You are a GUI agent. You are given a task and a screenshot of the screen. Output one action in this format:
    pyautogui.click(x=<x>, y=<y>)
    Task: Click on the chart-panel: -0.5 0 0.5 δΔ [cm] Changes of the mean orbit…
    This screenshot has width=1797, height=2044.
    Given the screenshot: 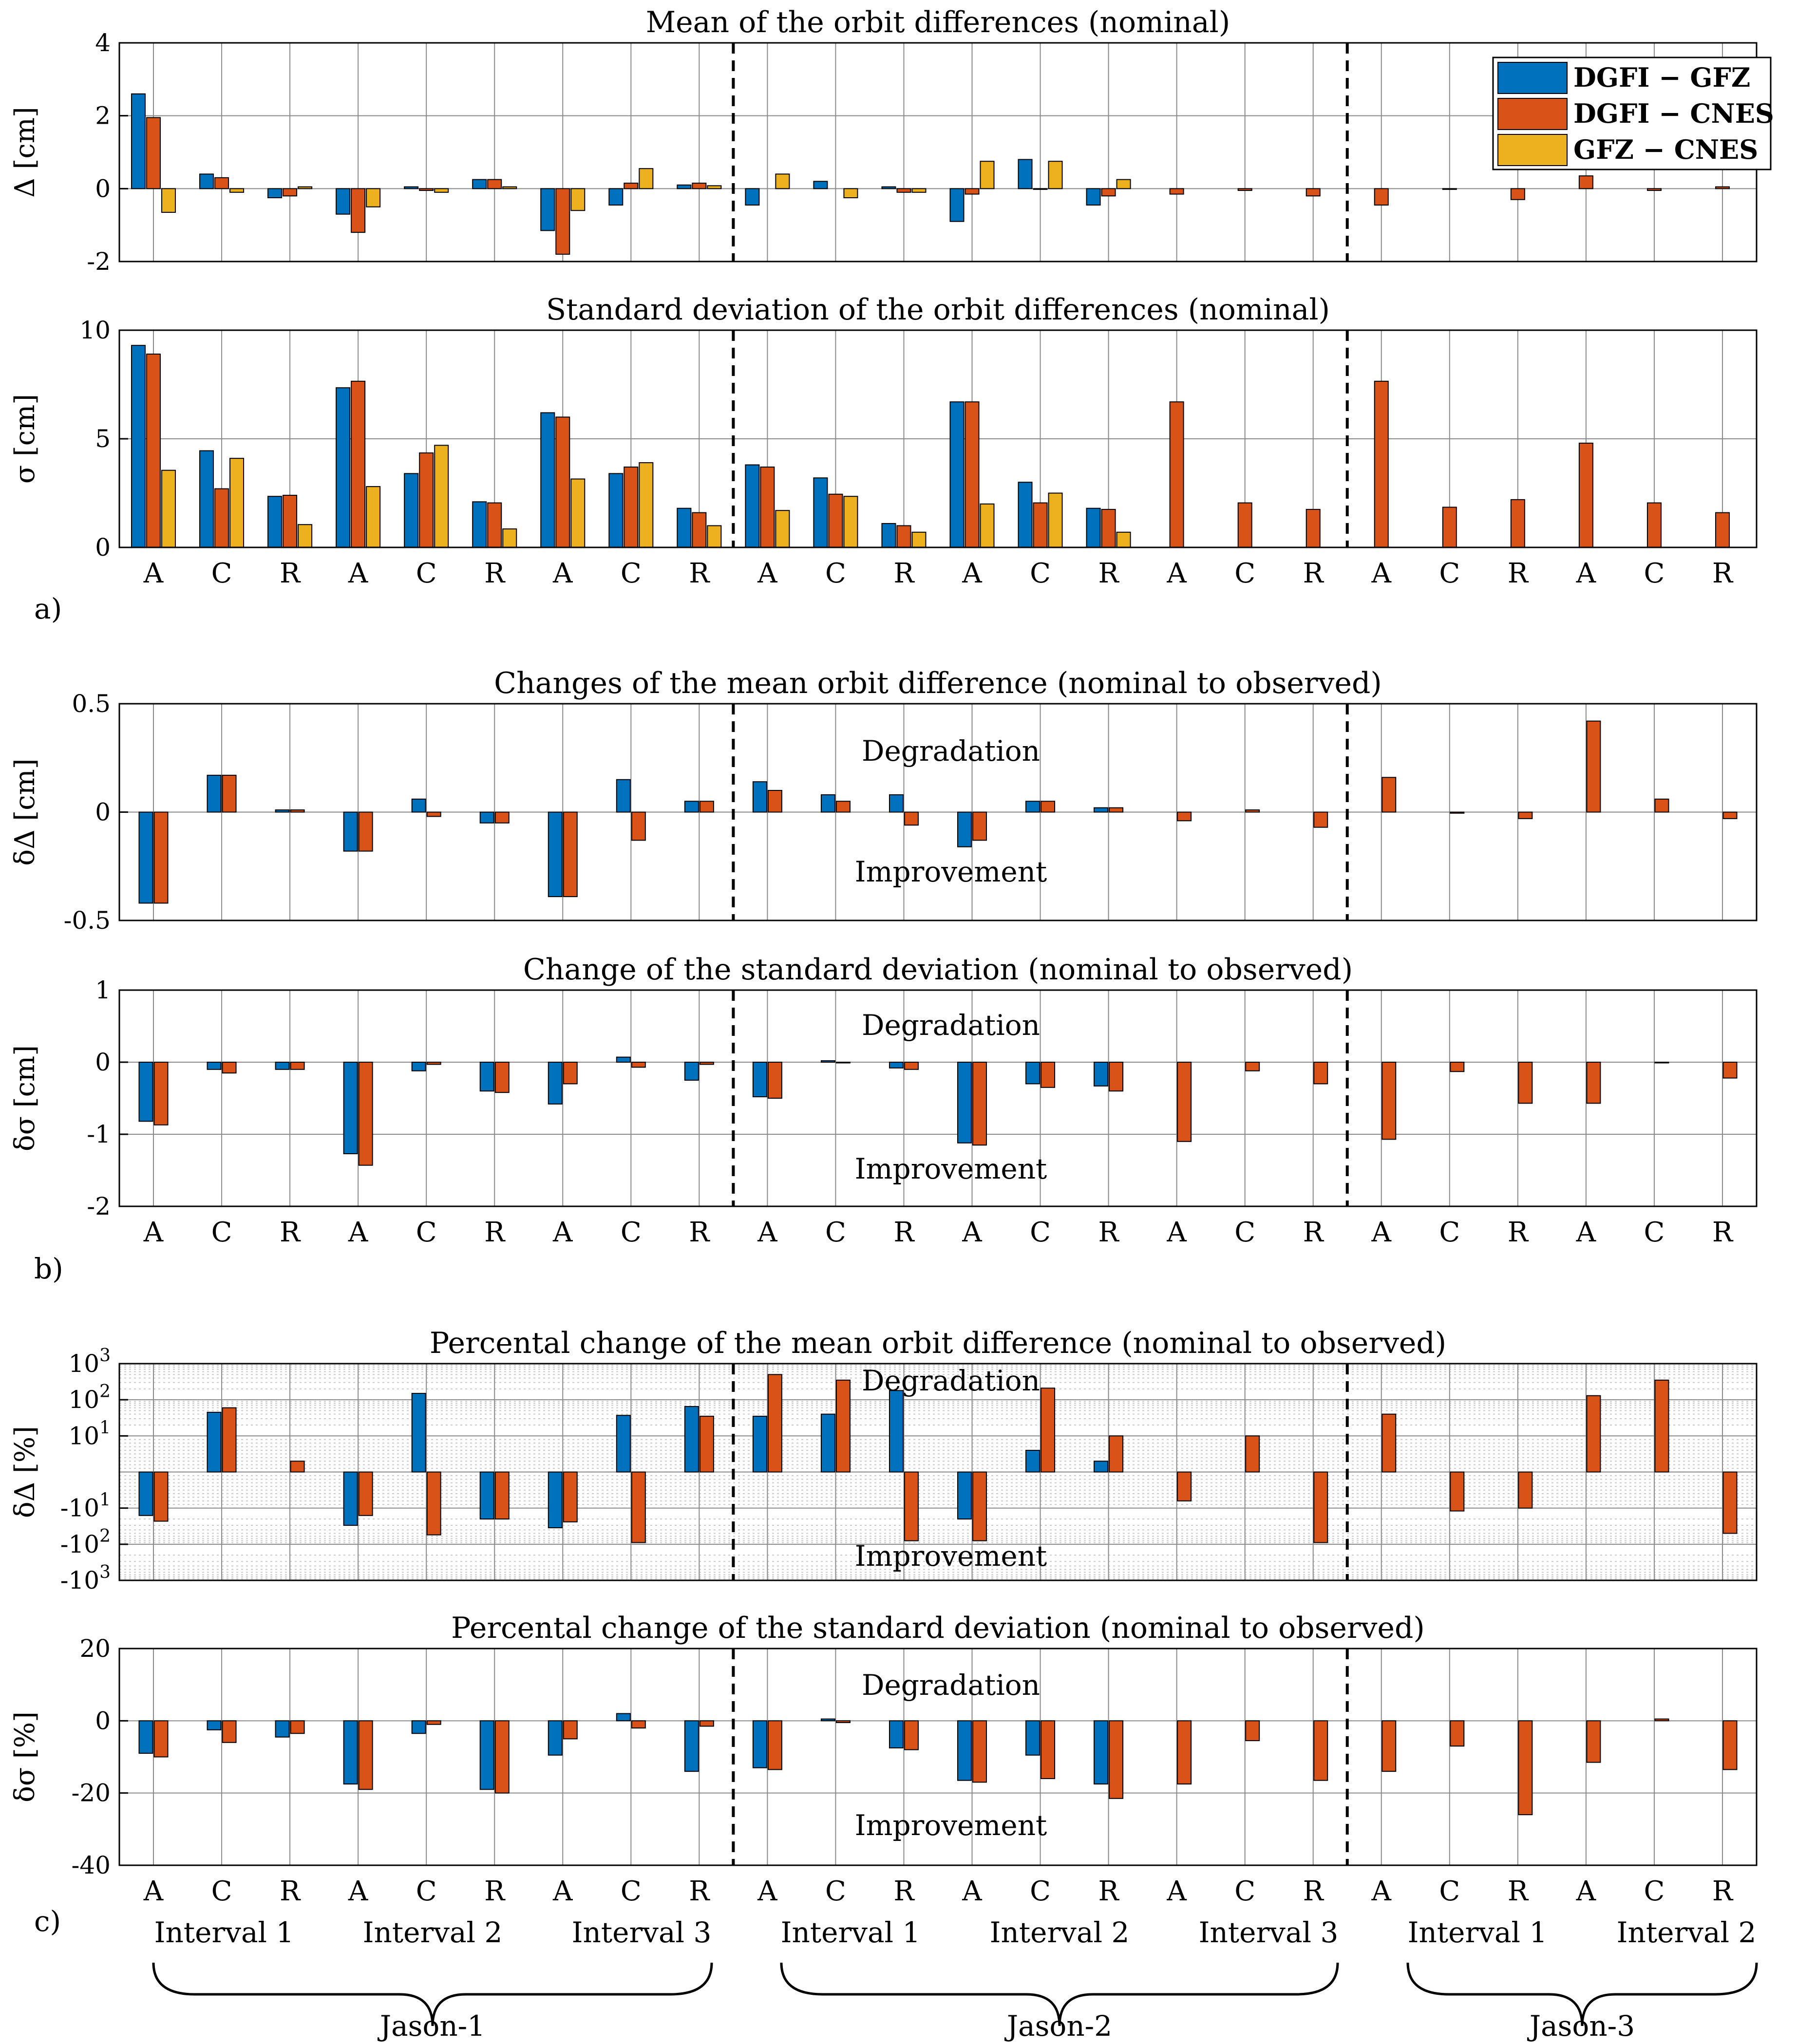 What is the action you would take?
    pyautogui.click(x=883, y=800)
    